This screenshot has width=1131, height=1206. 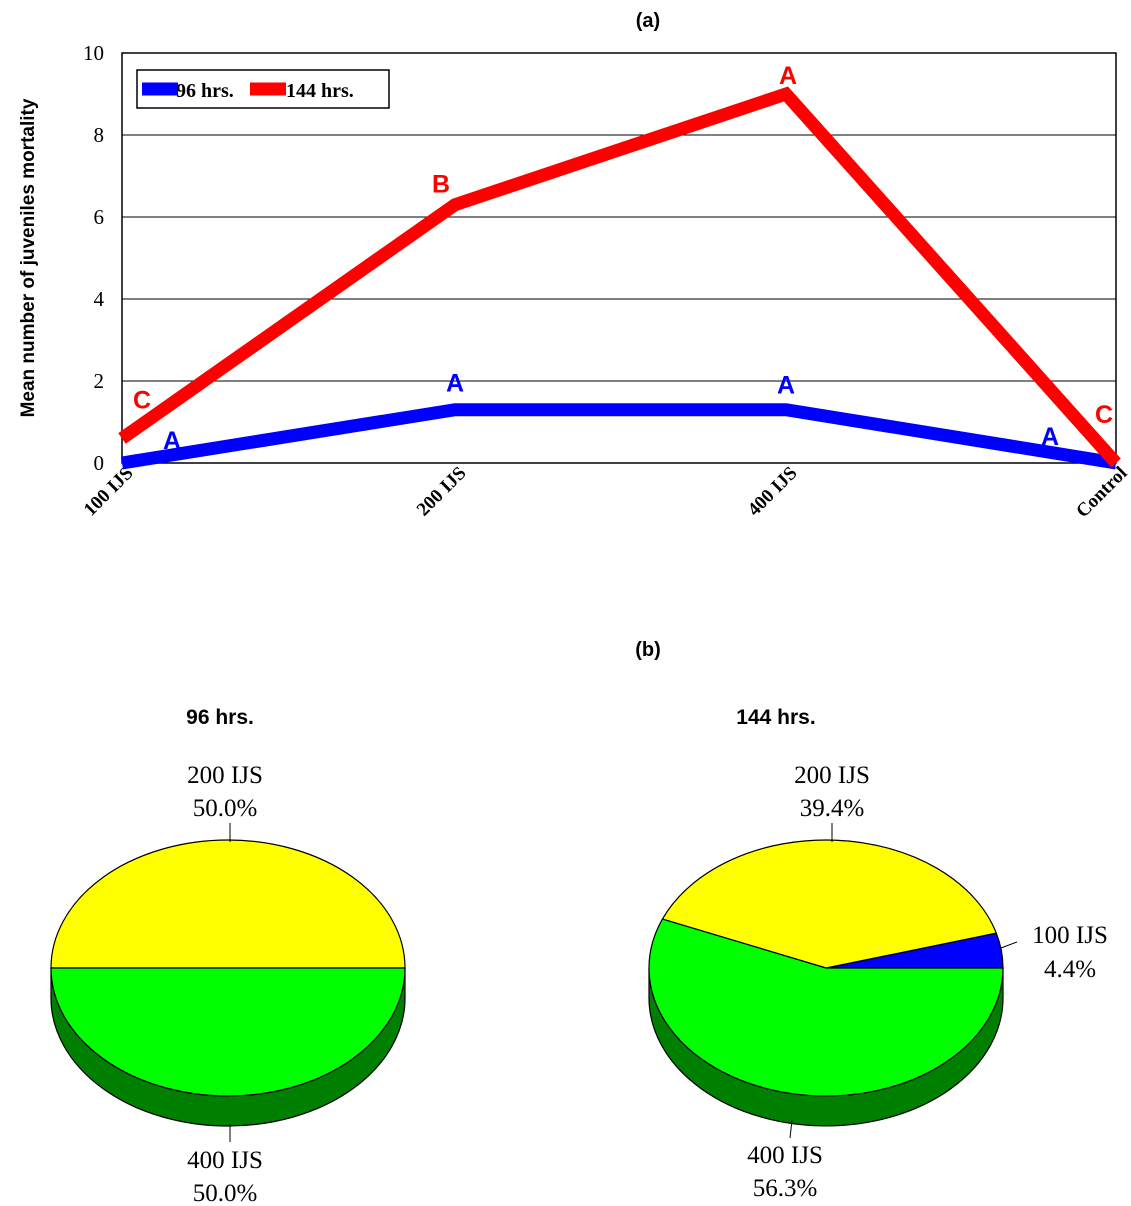 What do you see at coordinates (648, 650) in the screenshot?
I see `panel-b-label: (b)` at bounding box center [648, 650].